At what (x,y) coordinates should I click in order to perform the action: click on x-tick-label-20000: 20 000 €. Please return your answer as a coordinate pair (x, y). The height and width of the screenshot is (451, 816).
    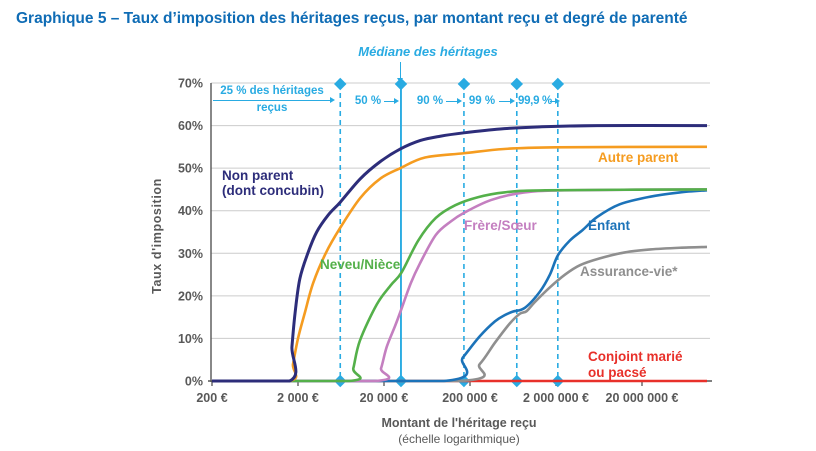
    Looking at the image, I should click on (384, 398).